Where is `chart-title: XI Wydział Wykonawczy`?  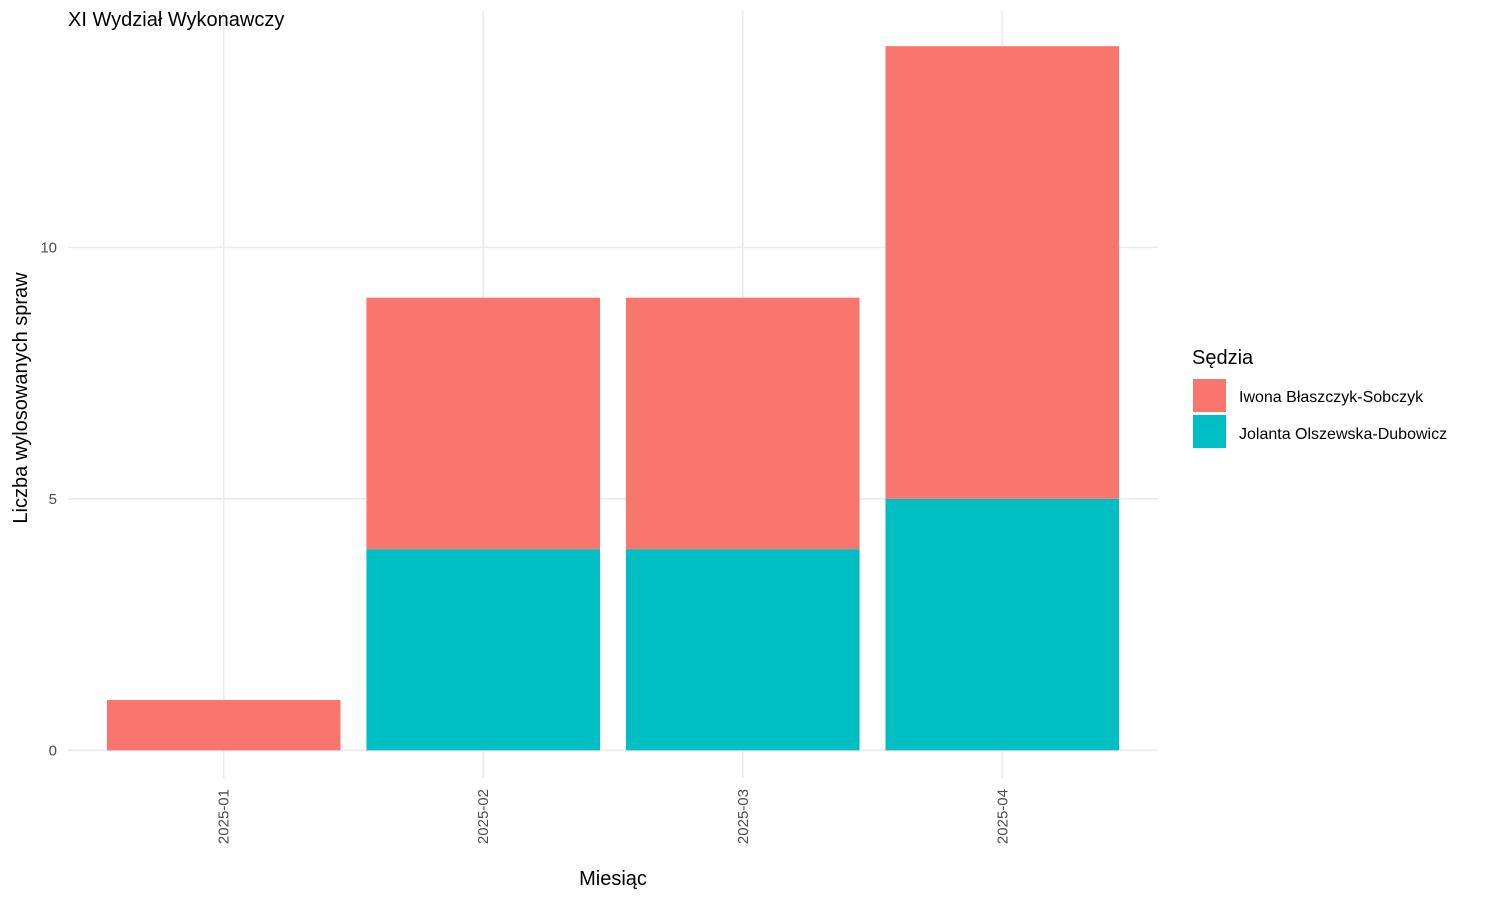 chart-title: XI Wydział Wykonawczy is located at coordinates (176, 20).